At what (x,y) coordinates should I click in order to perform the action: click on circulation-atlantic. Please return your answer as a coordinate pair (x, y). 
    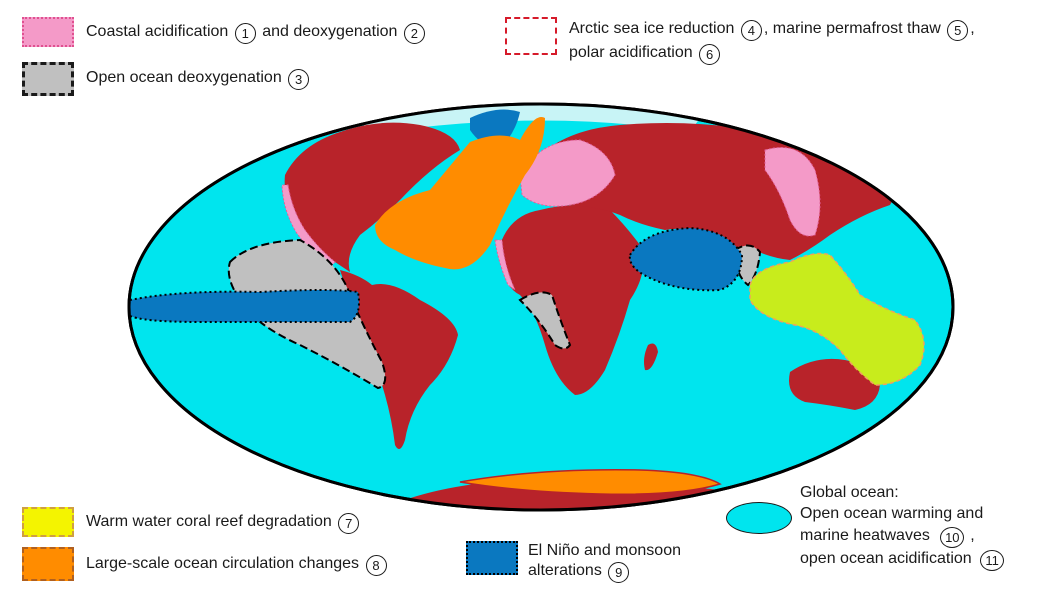
    Looking at the image, I should click on (460, 193).